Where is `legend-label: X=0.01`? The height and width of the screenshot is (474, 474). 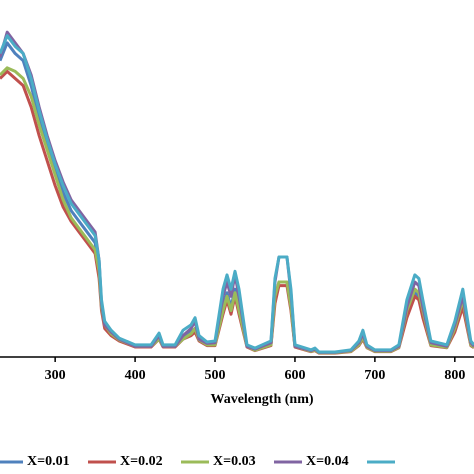 legend-label: X=0.01 is located at coordinates (48, 461).